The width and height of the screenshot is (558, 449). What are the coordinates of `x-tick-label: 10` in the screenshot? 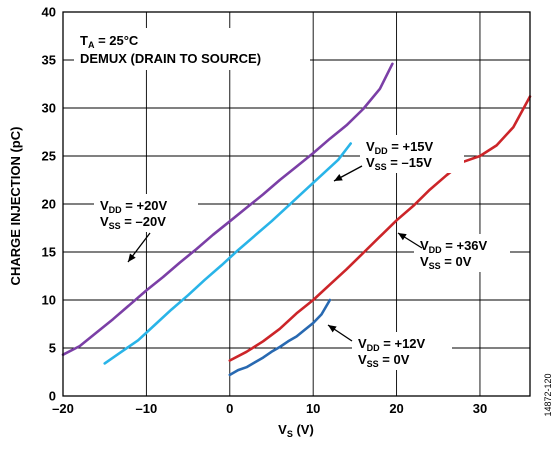 It's located at (313, 408).